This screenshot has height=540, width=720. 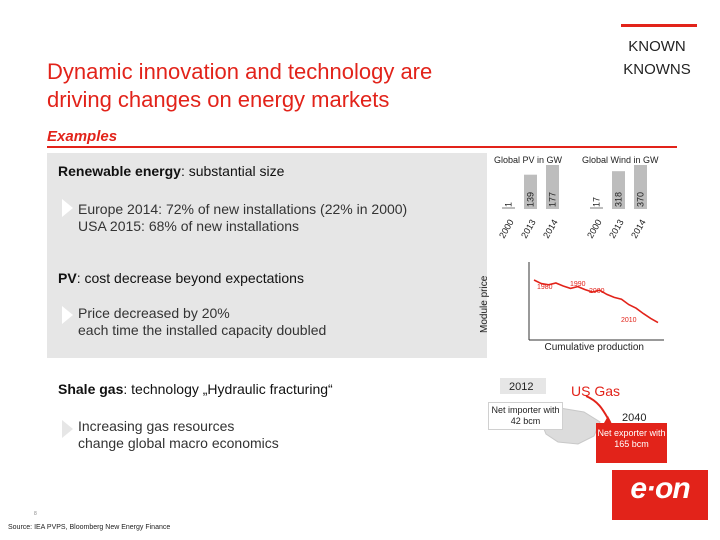 I want to click on wind-category-label-2013: 2013, so click(x=616, y=229).